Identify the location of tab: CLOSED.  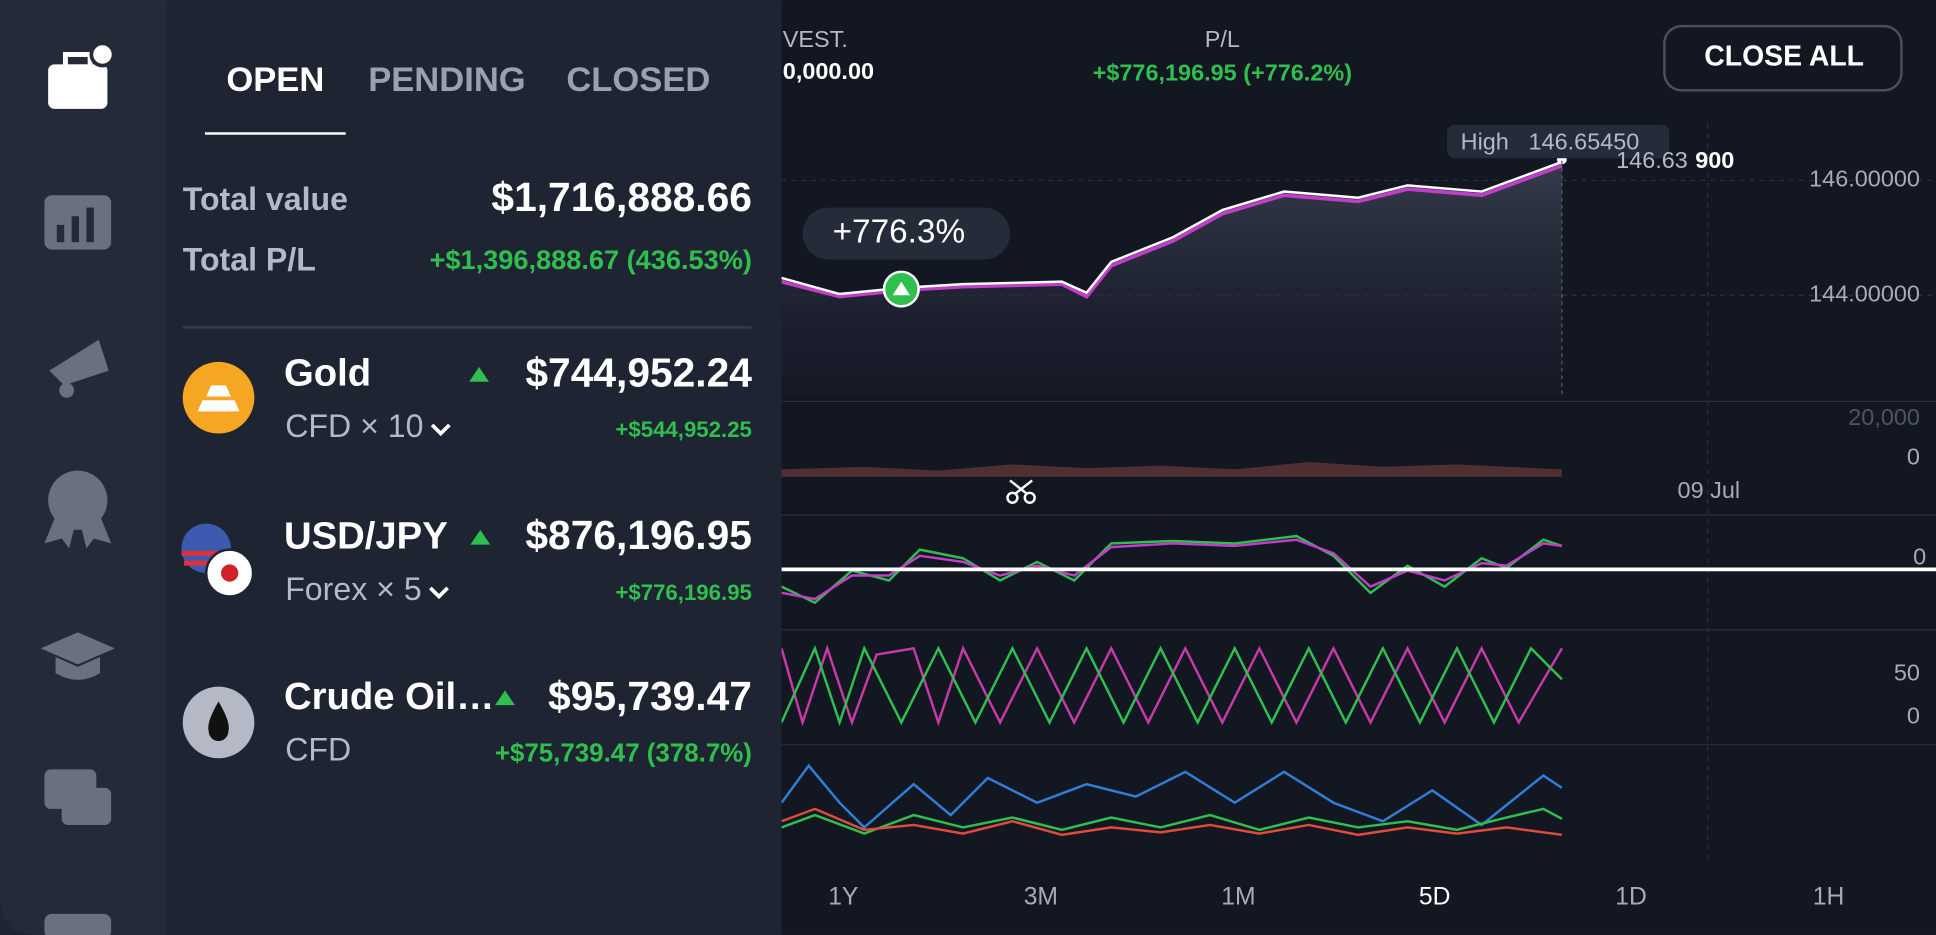
(638, 80).